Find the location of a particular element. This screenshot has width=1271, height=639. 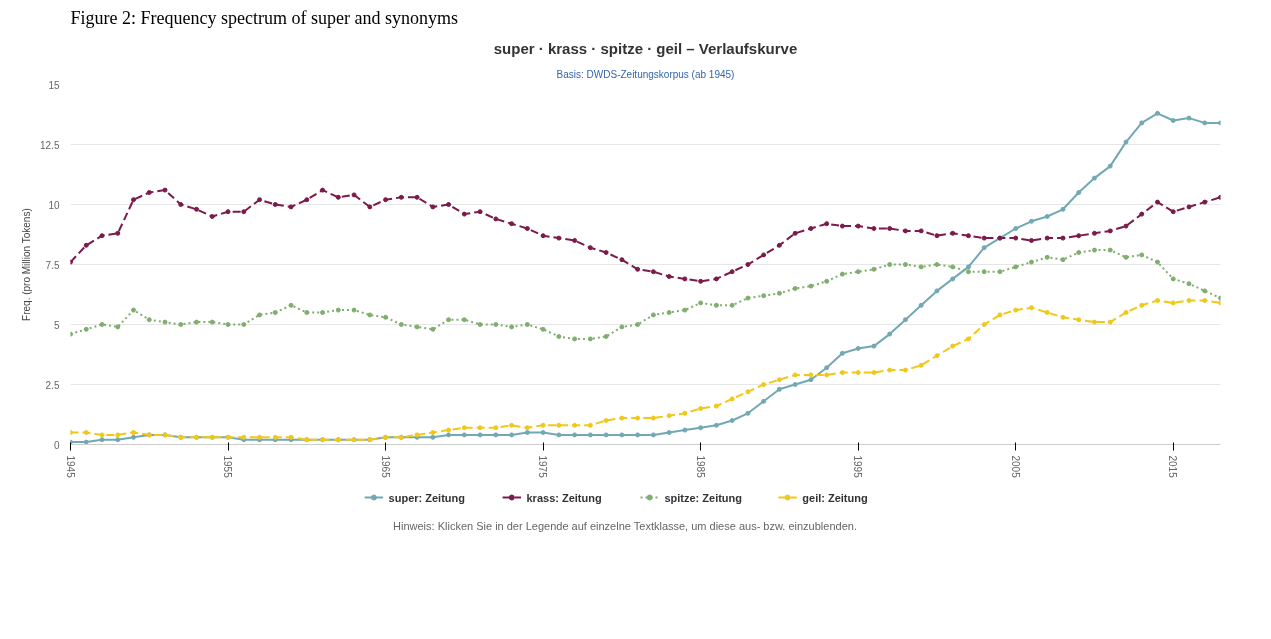

text: Hinweis: Klicken Sie in der Legende auf einzelne Textklasse, um diese aus- bzw. einzublenden. is located at coordinates (625, 526).